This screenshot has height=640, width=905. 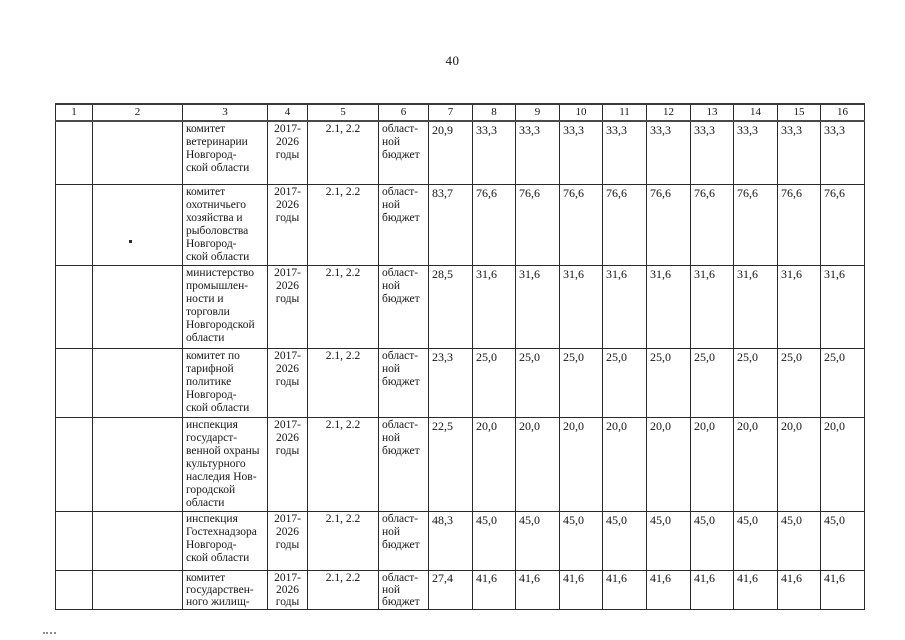 What do you see at coordinates (842, 112) in the screenshot?
I see `header-cell-16: 16` at bounding box center [842, 112].